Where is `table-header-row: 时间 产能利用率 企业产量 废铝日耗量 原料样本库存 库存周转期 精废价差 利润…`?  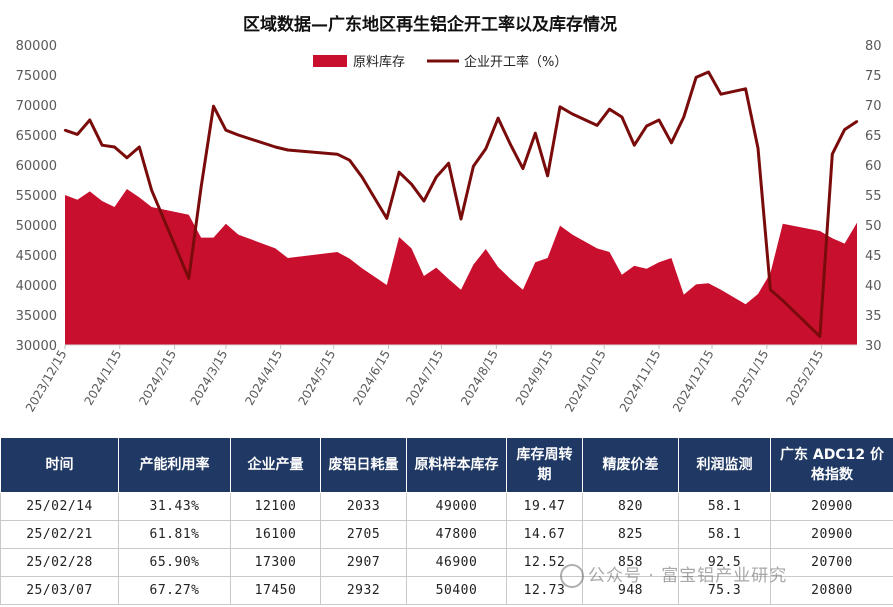 table-header-row: 时间 产能利用率 企业产量 废铝日耗量 原料样本库存 库存周转期 精废价差 利润… is located at coordinates (446, 465).